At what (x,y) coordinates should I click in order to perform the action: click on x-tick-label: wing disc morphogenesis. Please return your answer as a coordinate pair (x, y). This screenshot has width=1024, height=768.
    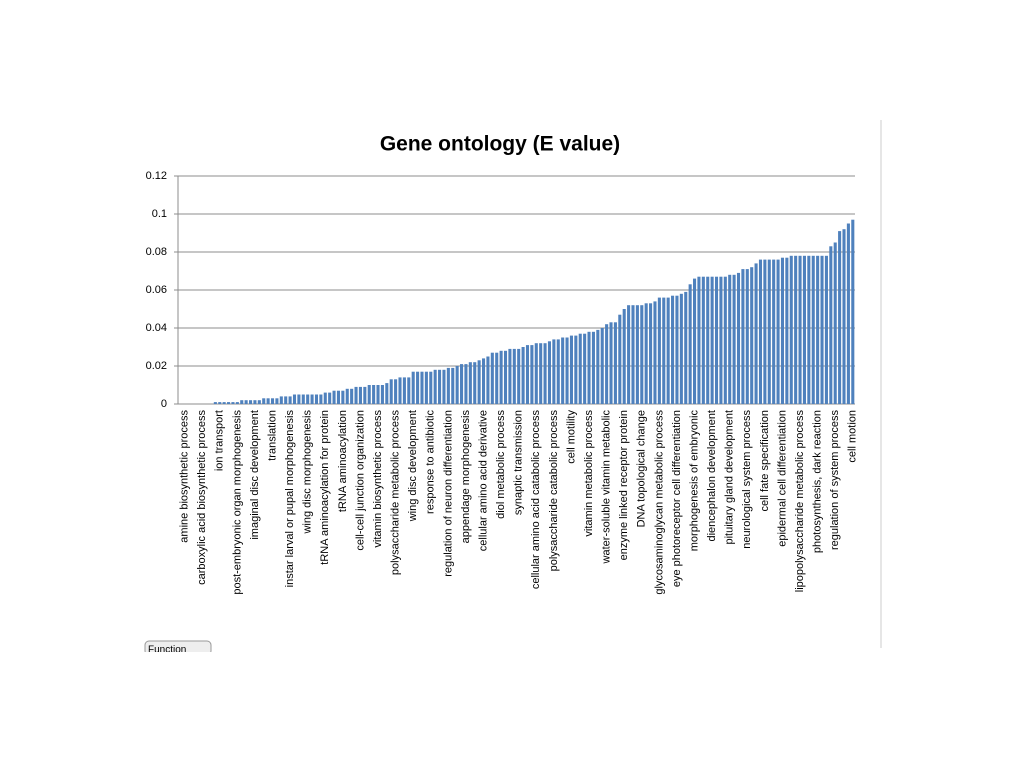
    Looking at the image, I should click on (308, 472).